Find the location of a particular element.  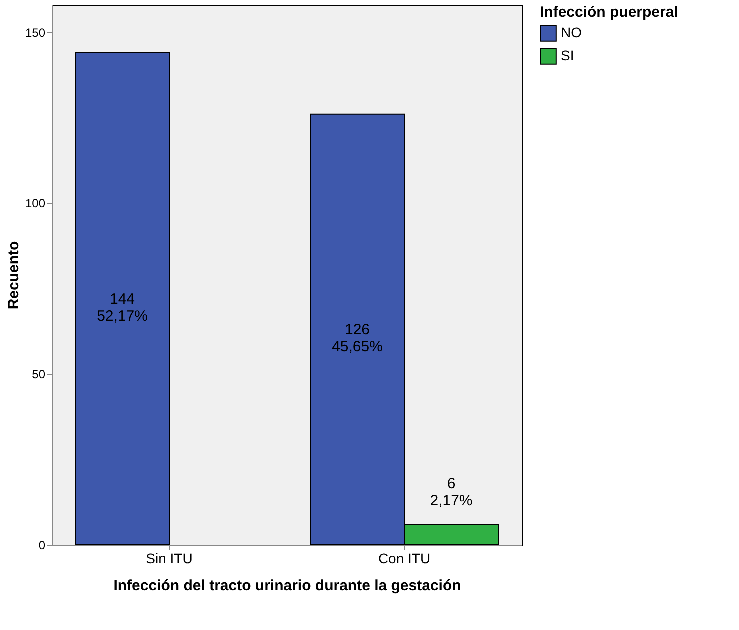

y-tick-label: 150 is located at coordinates (35, 33).